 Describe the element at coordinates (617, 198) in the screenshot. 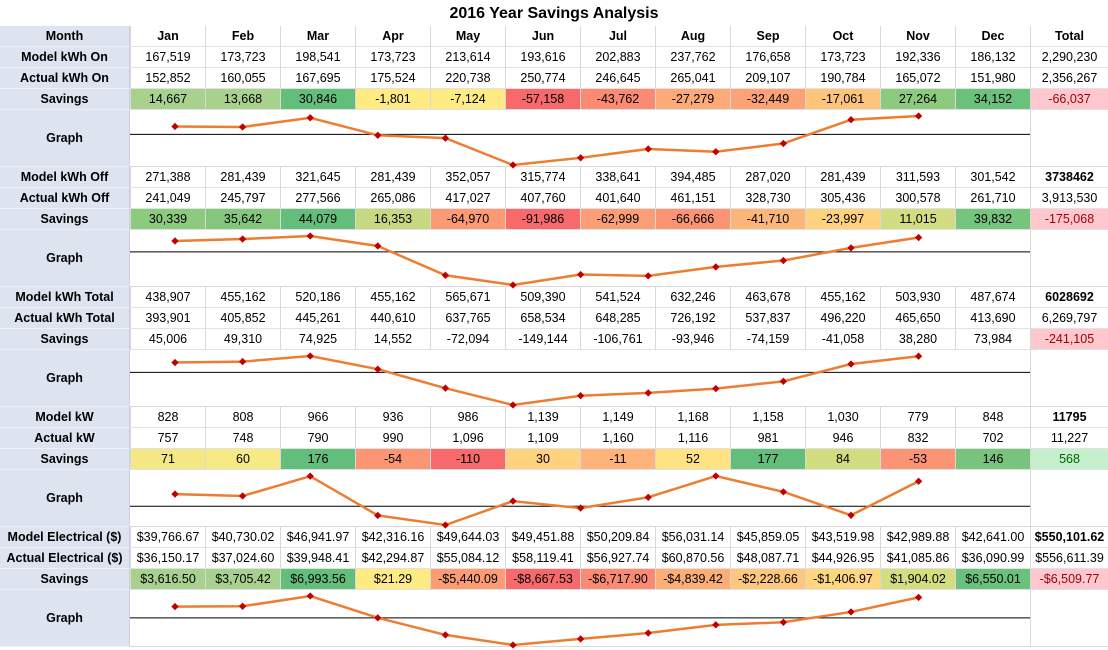

I see `value-cell: 401,640` at that location.